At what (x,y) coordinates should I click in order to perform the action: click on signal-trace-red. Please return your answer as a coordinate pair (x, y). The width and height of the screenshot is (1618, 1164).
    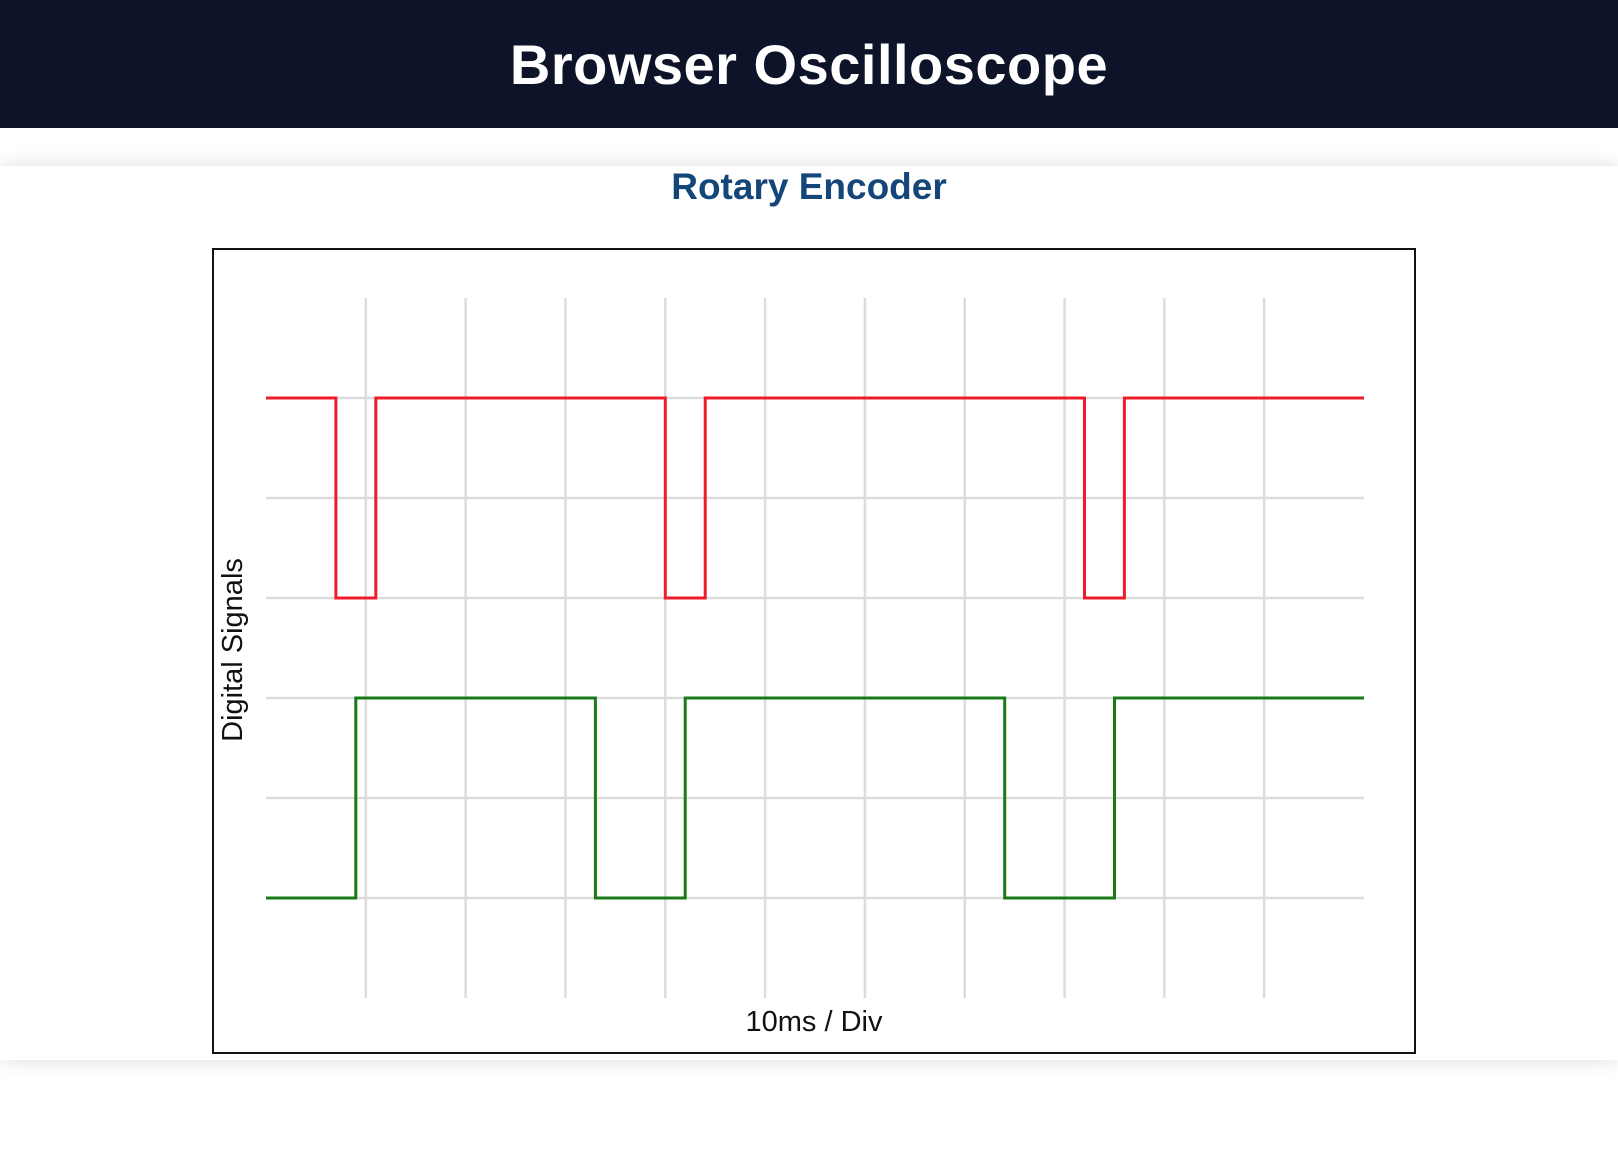
    Looking at the image, I should click on (815, 498).